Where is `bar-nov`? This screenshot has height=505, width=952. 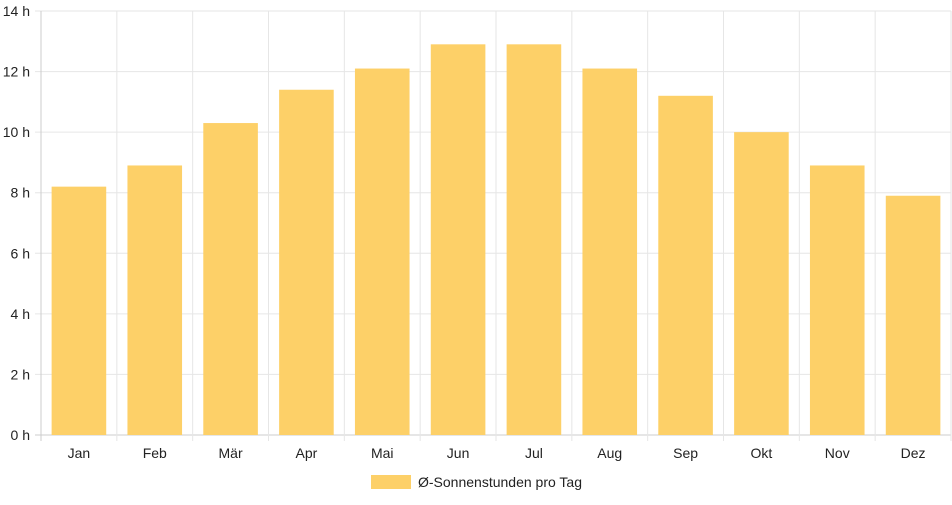
bar-nov is located at coordinates (837, 300).